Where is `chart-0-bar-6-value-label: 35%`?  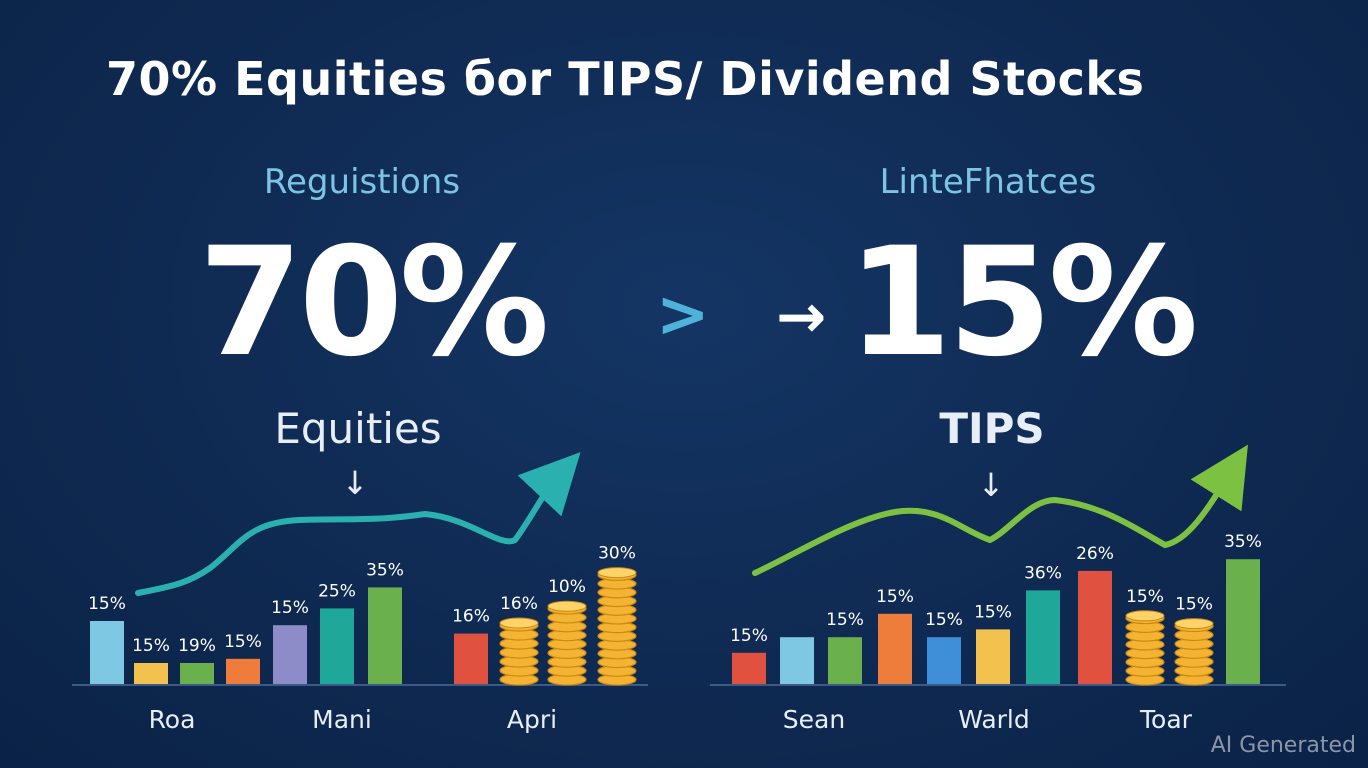
chart-0-bar-6-value-label: 35% is located at coordinates (385, 570).